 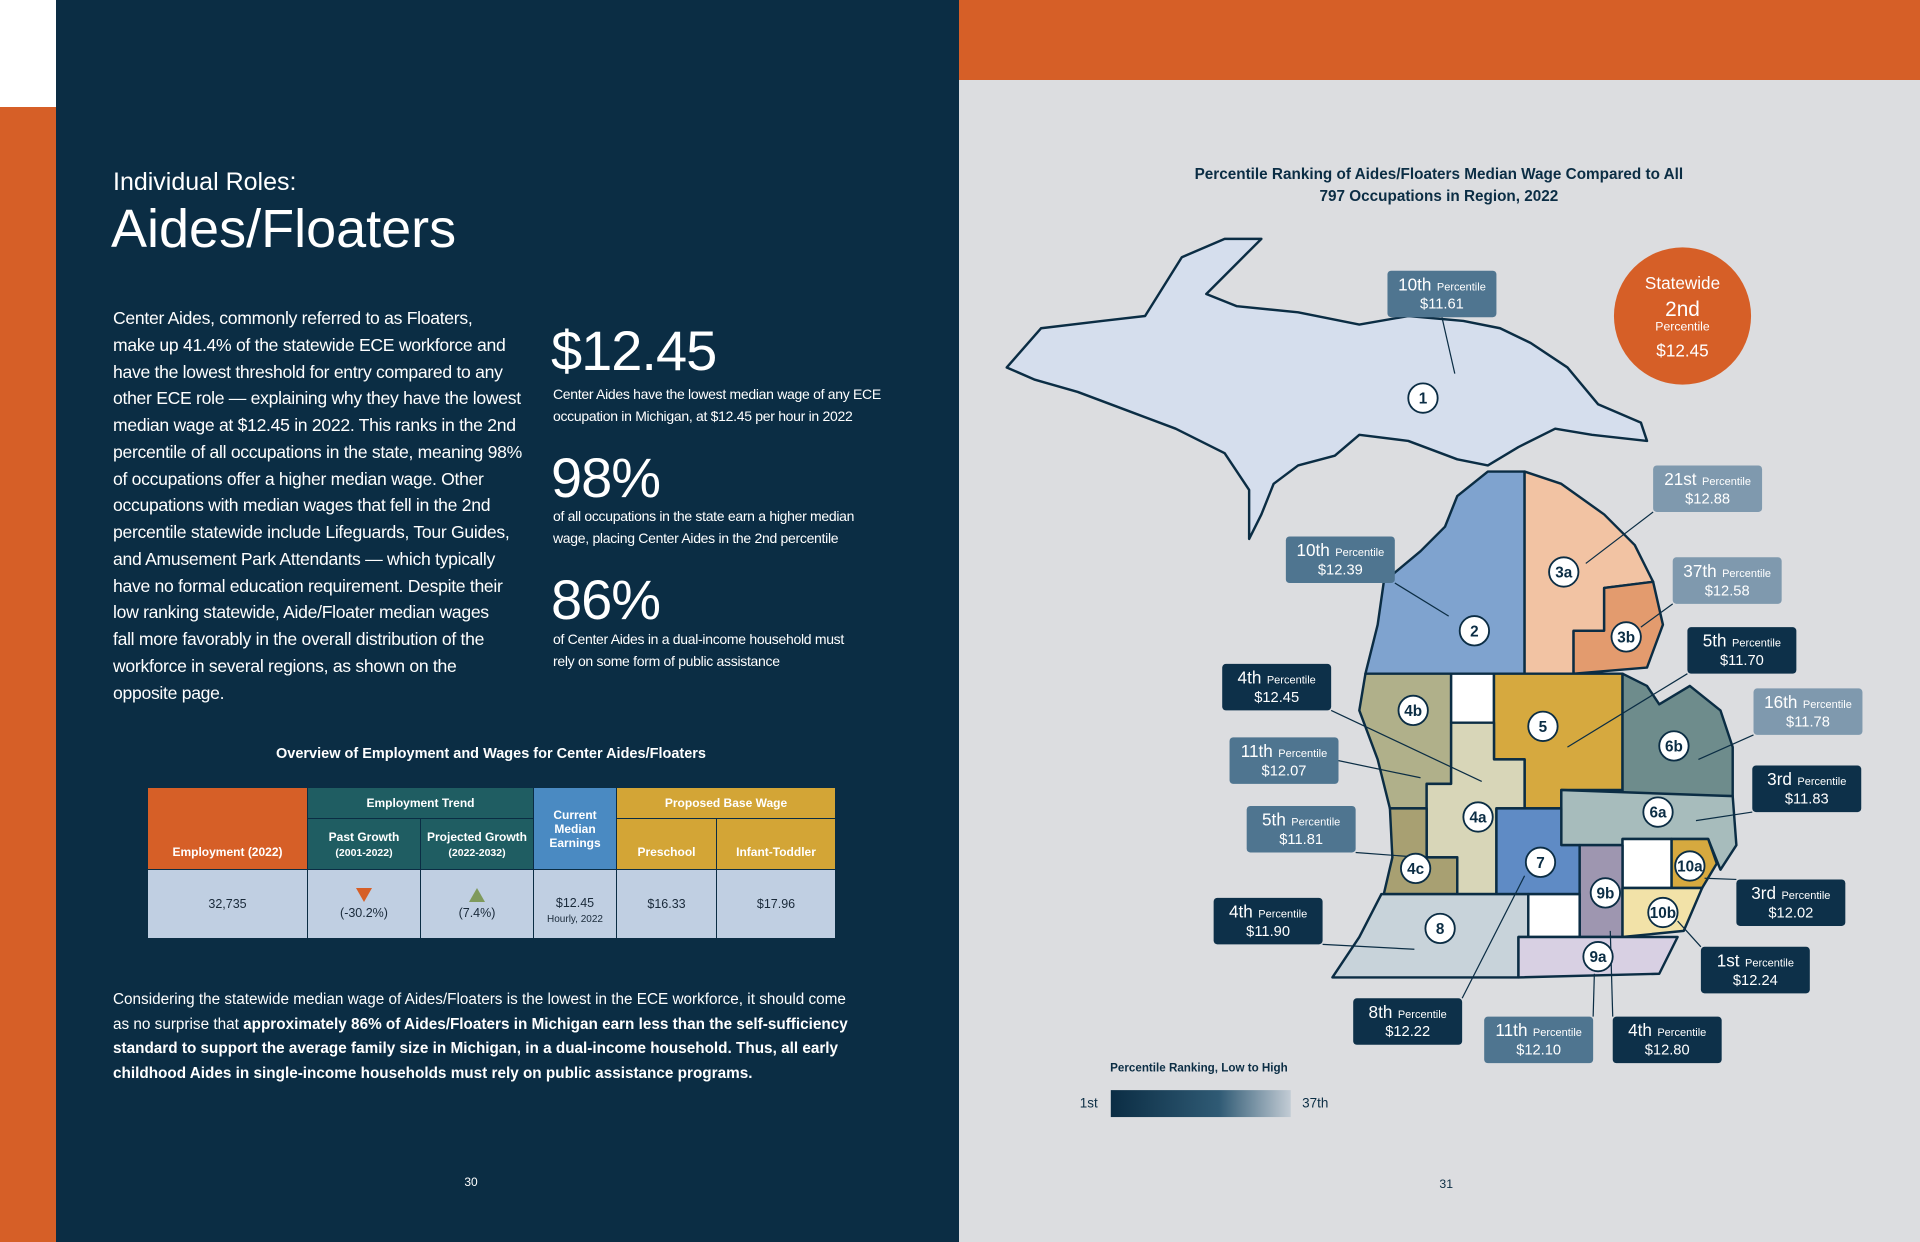 I want to click on callout-wage: $11.61, so click(x=1442, y=305).